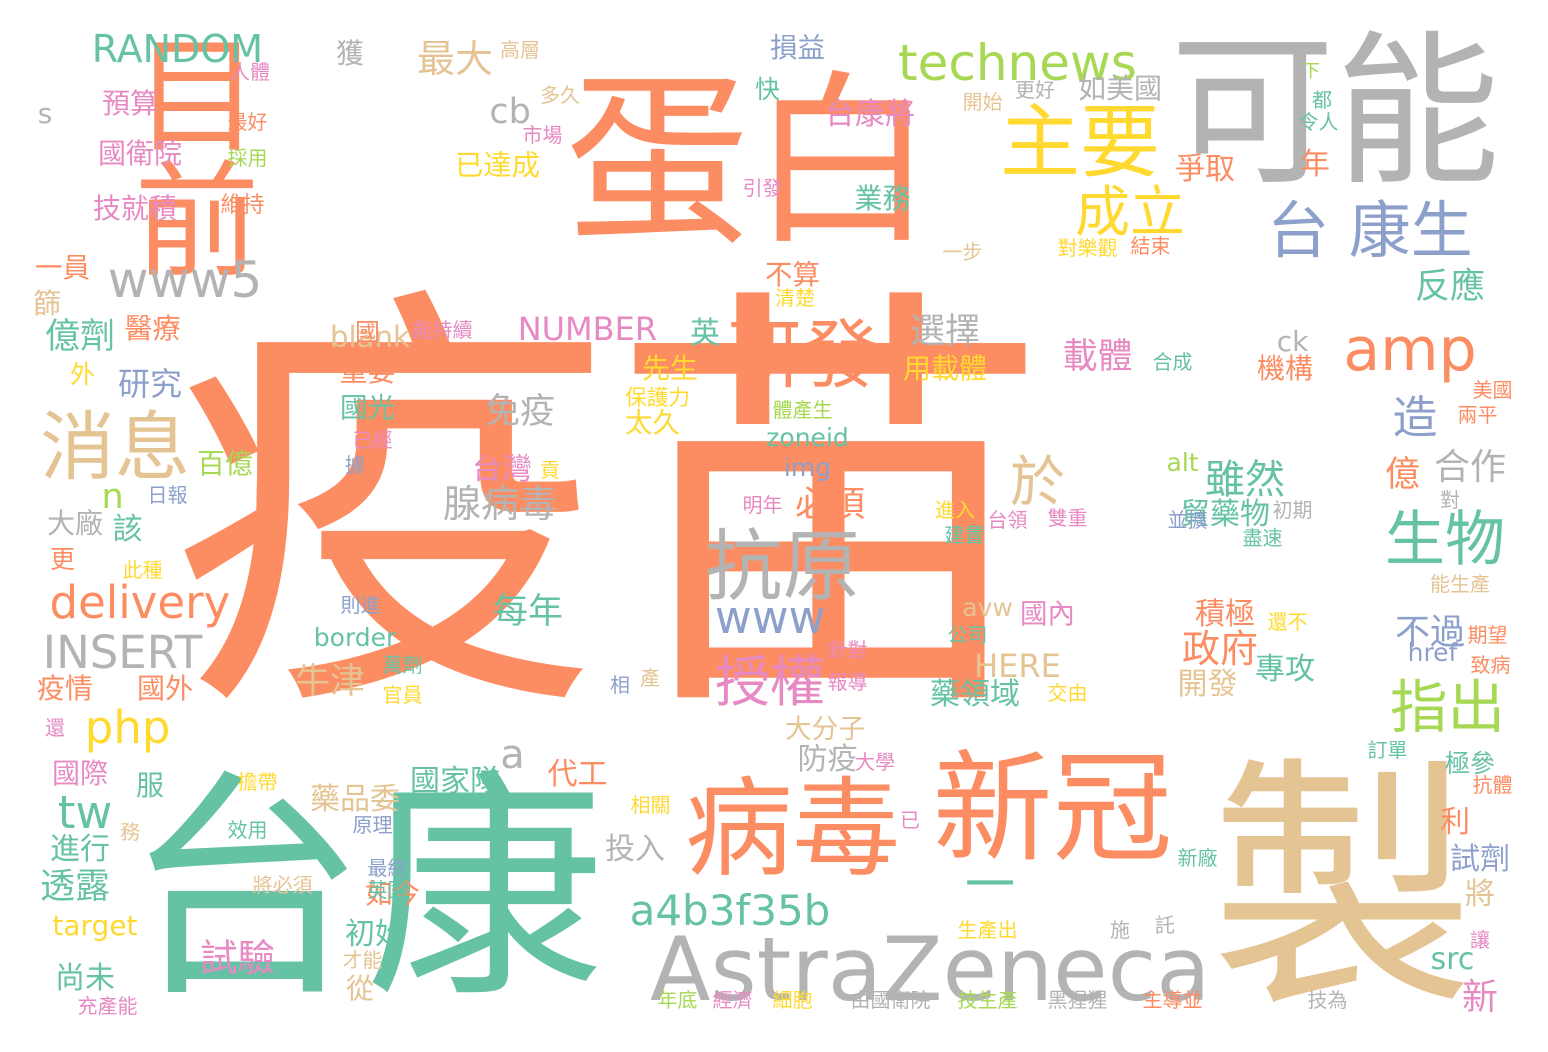 This screenshot has height=1052, width=1548. I want to click on word-cloud-word: 不算, so click(792, 275).